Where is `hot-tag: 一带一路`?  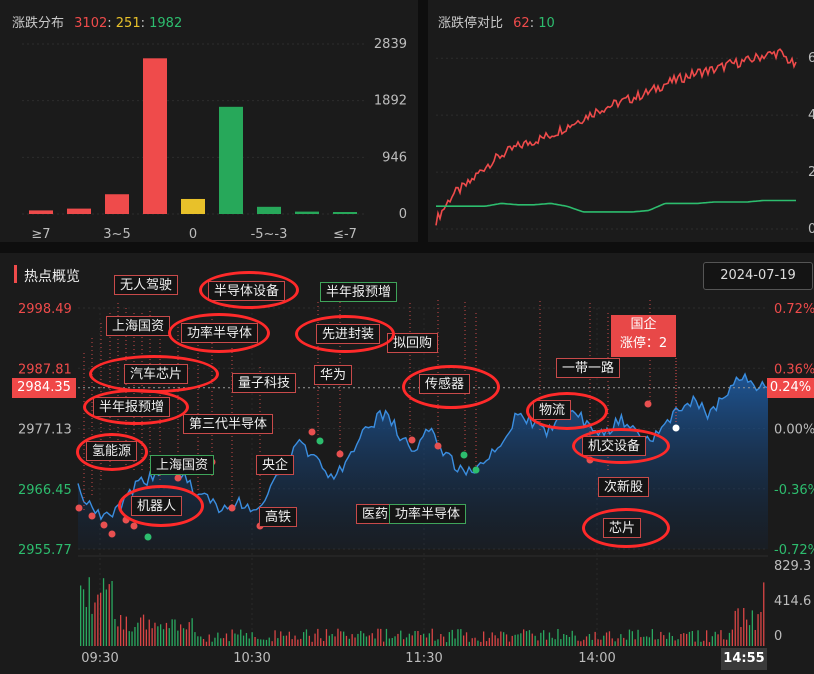 hot-tag: 一带一路 is located at coordinates (588, 368).